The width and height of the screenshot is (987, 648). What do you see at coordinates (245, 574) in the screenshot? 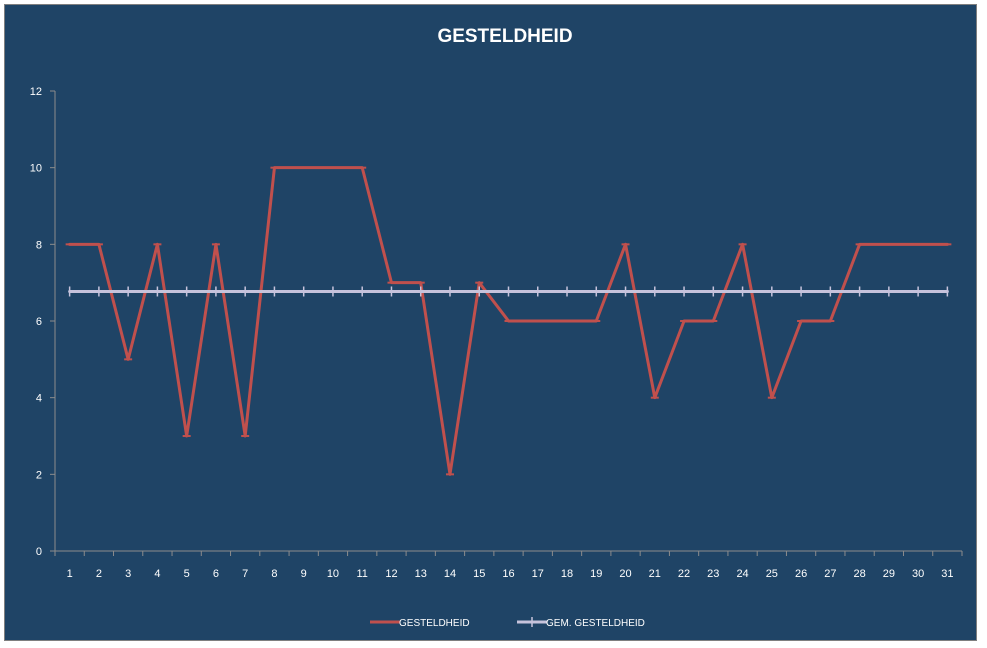
I see `x-tick-label: 7` at bounding box center [245, 574].